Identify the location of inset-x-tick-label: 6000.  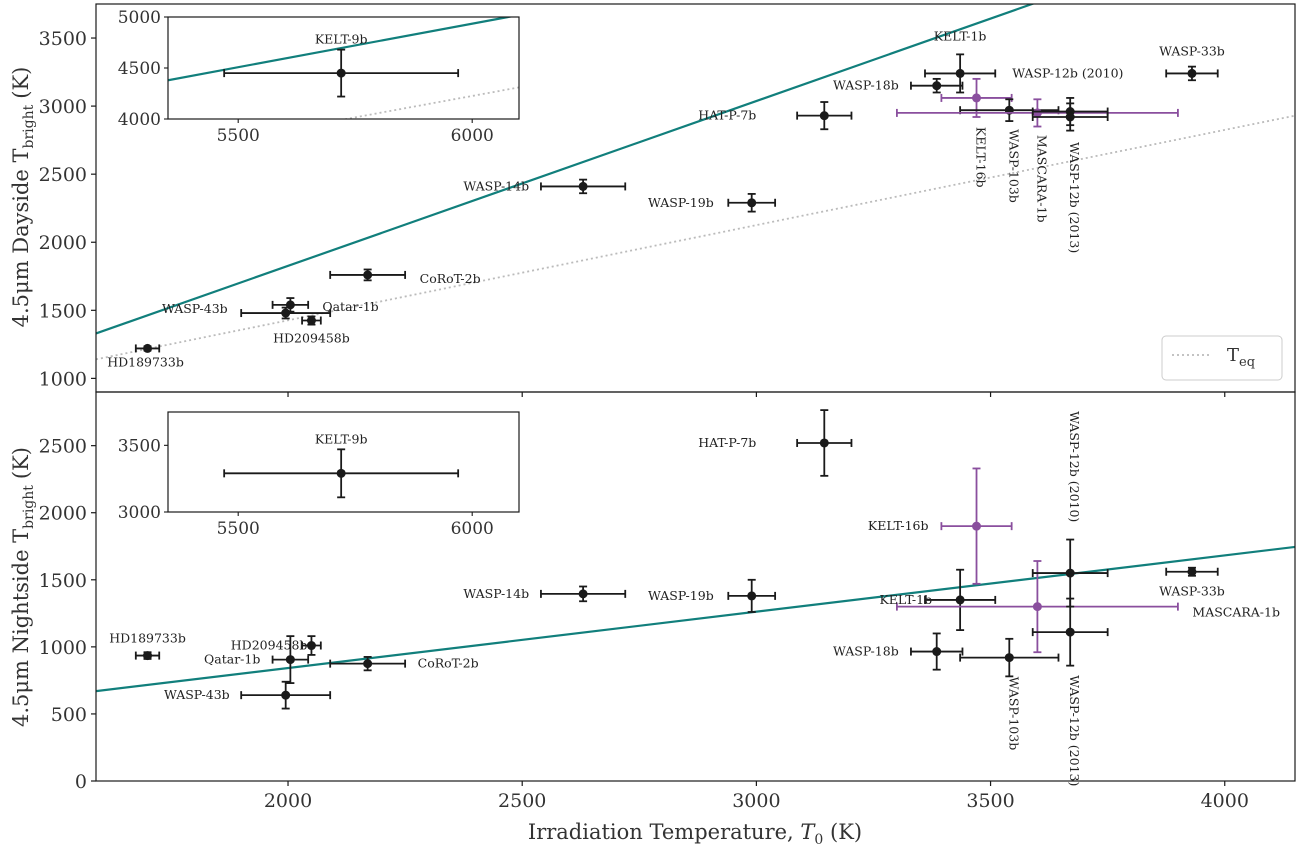
(472, 136).